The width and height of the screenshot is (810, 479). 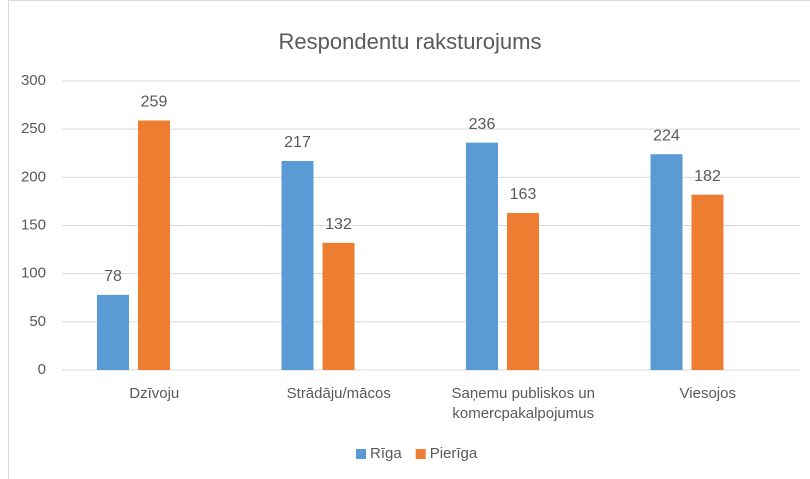 What do you see at coordinates (33, 128) in the screenshot?
I see `y-tick-label: 250` at bounding box center [33, 128].